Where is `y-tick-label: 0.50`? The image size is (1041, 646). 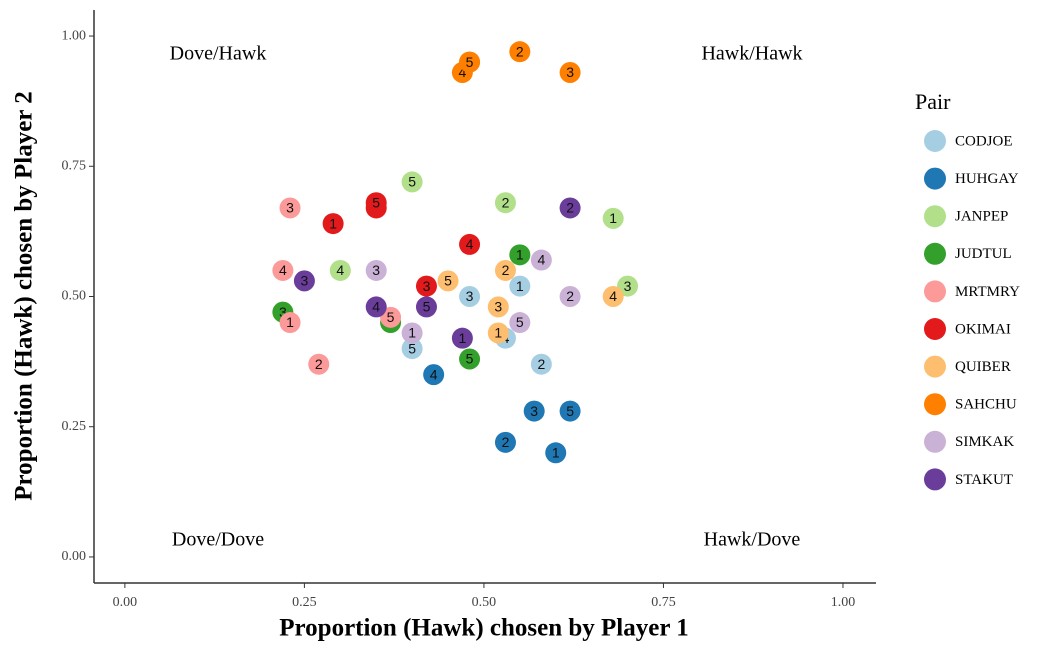 y-tick-label: 0.50 is located at coordinates (74, 296).